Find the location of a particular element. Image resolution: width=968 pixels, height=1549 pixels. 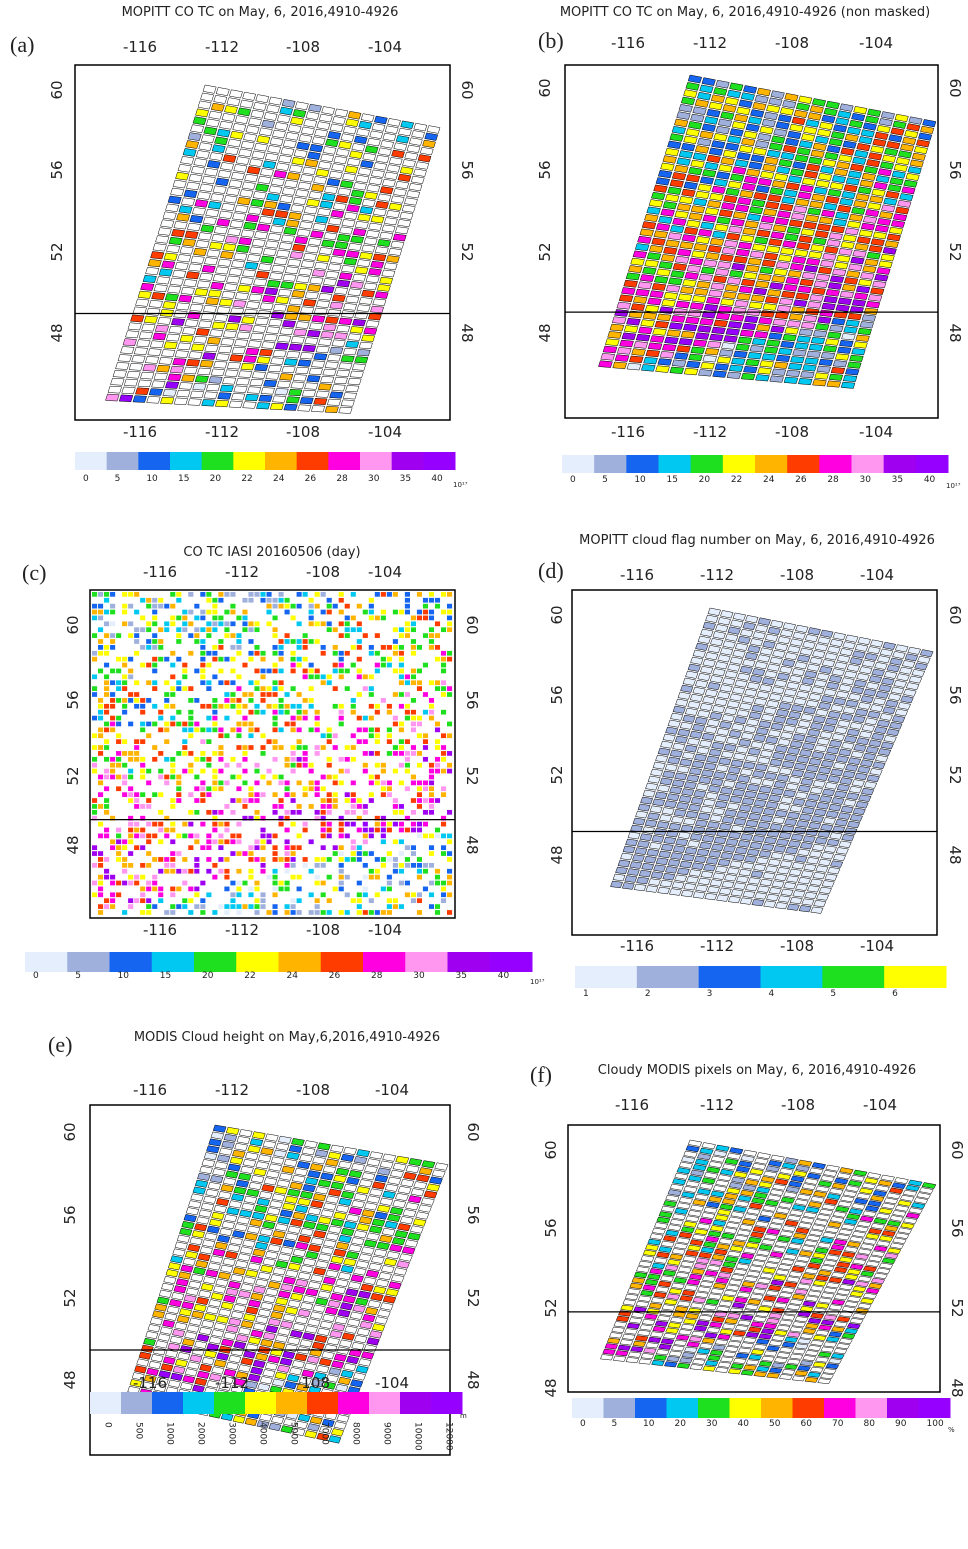

colorbar-label: 28 is located at coordinates (377, 976).